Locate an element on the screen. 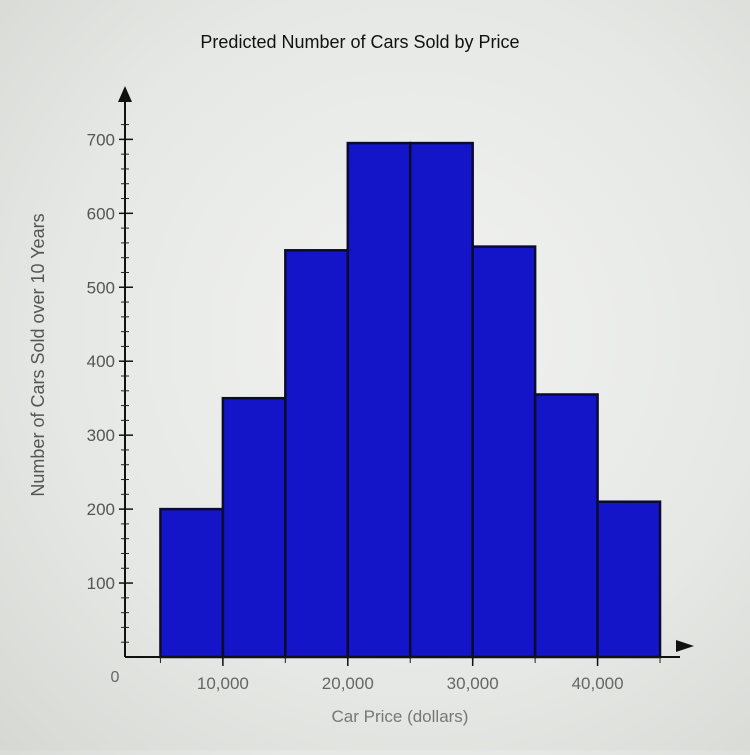 The image size is (750, 755). y-tick-label: 200 is located at coordinates (101, 509).